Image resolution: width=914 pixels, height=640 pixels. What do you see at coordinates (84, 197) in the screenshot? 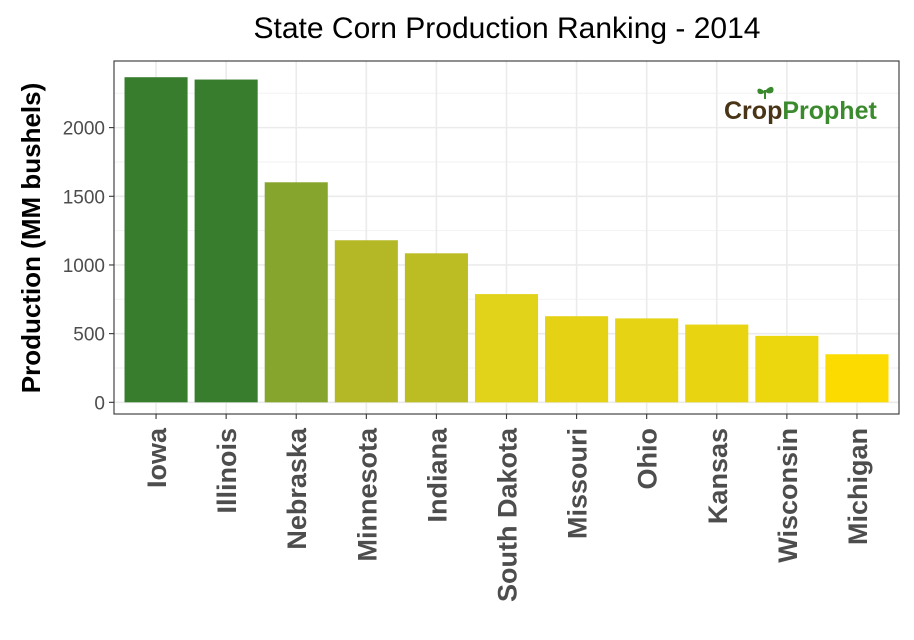
I see `y-tick-label: 1500` at bounding box center [84, 197].